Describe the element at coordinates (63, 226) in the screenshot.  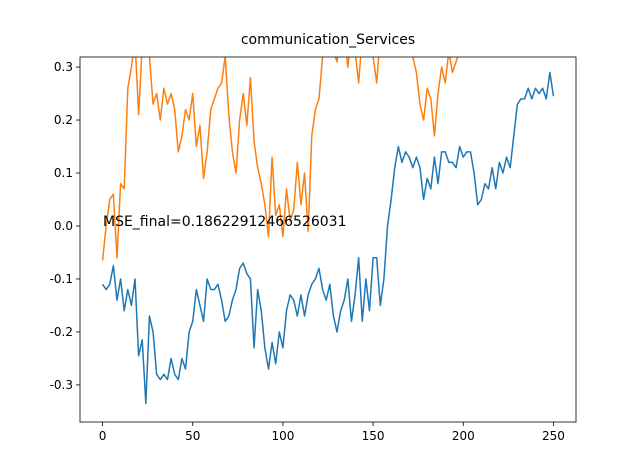
I see `y-tick-label: 0.0` at that location.